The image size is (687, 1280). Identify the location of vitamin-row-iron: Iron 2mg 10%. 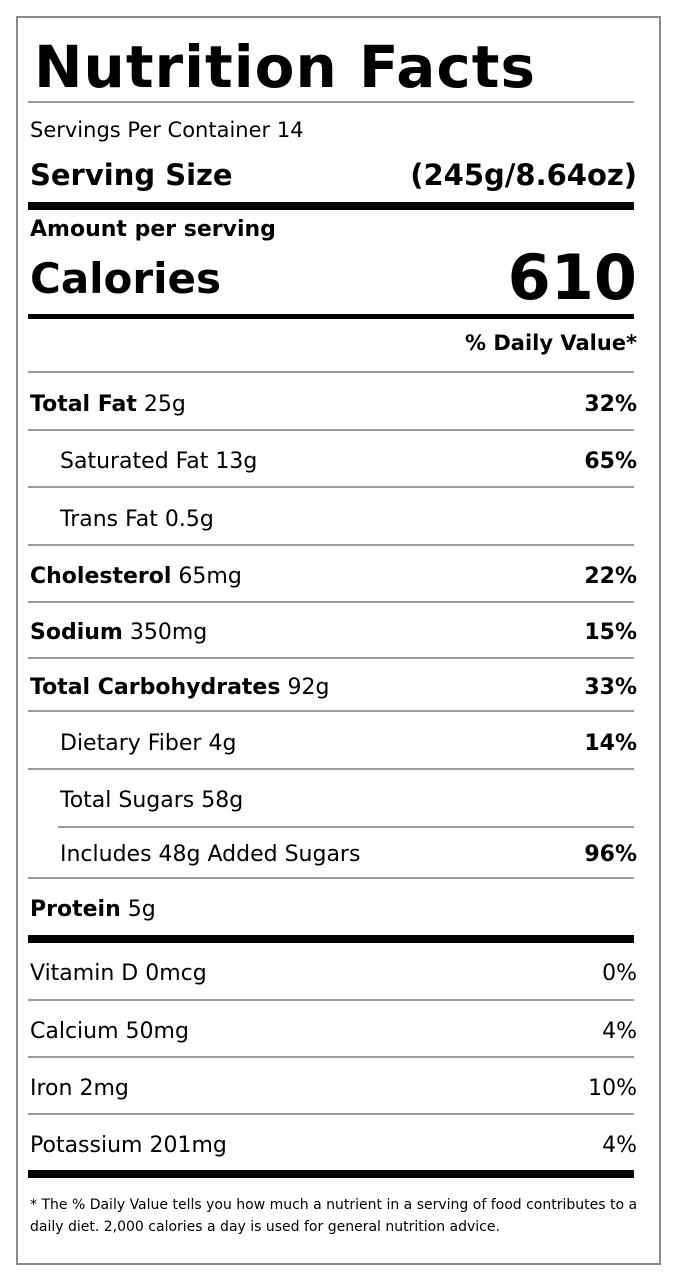
(333, 1089).